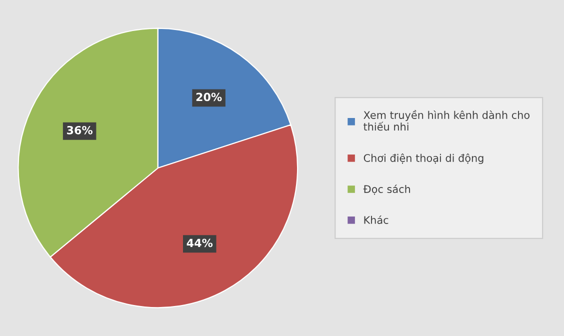 The height and width of the screenshot is (336, 564). Describe the element at coordinates (424, 158) in the screenshot. I see `legend-label: Chơi điện thoại di động` at that location.